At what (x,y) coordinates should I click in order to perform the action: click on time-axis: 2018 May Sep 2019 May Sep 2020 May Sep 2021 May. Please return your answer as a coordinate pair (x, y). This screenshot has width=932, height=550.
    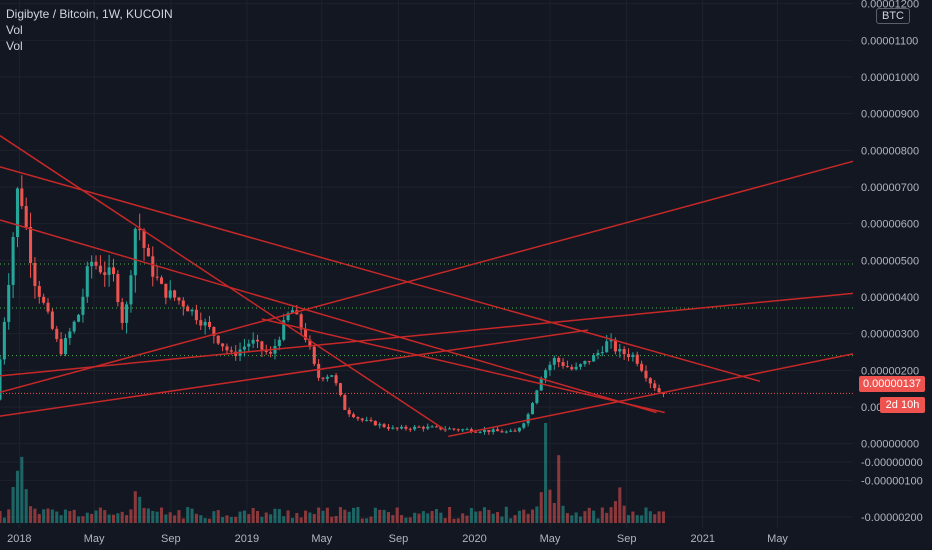
    Looking at the image, I should click on (397, 539).